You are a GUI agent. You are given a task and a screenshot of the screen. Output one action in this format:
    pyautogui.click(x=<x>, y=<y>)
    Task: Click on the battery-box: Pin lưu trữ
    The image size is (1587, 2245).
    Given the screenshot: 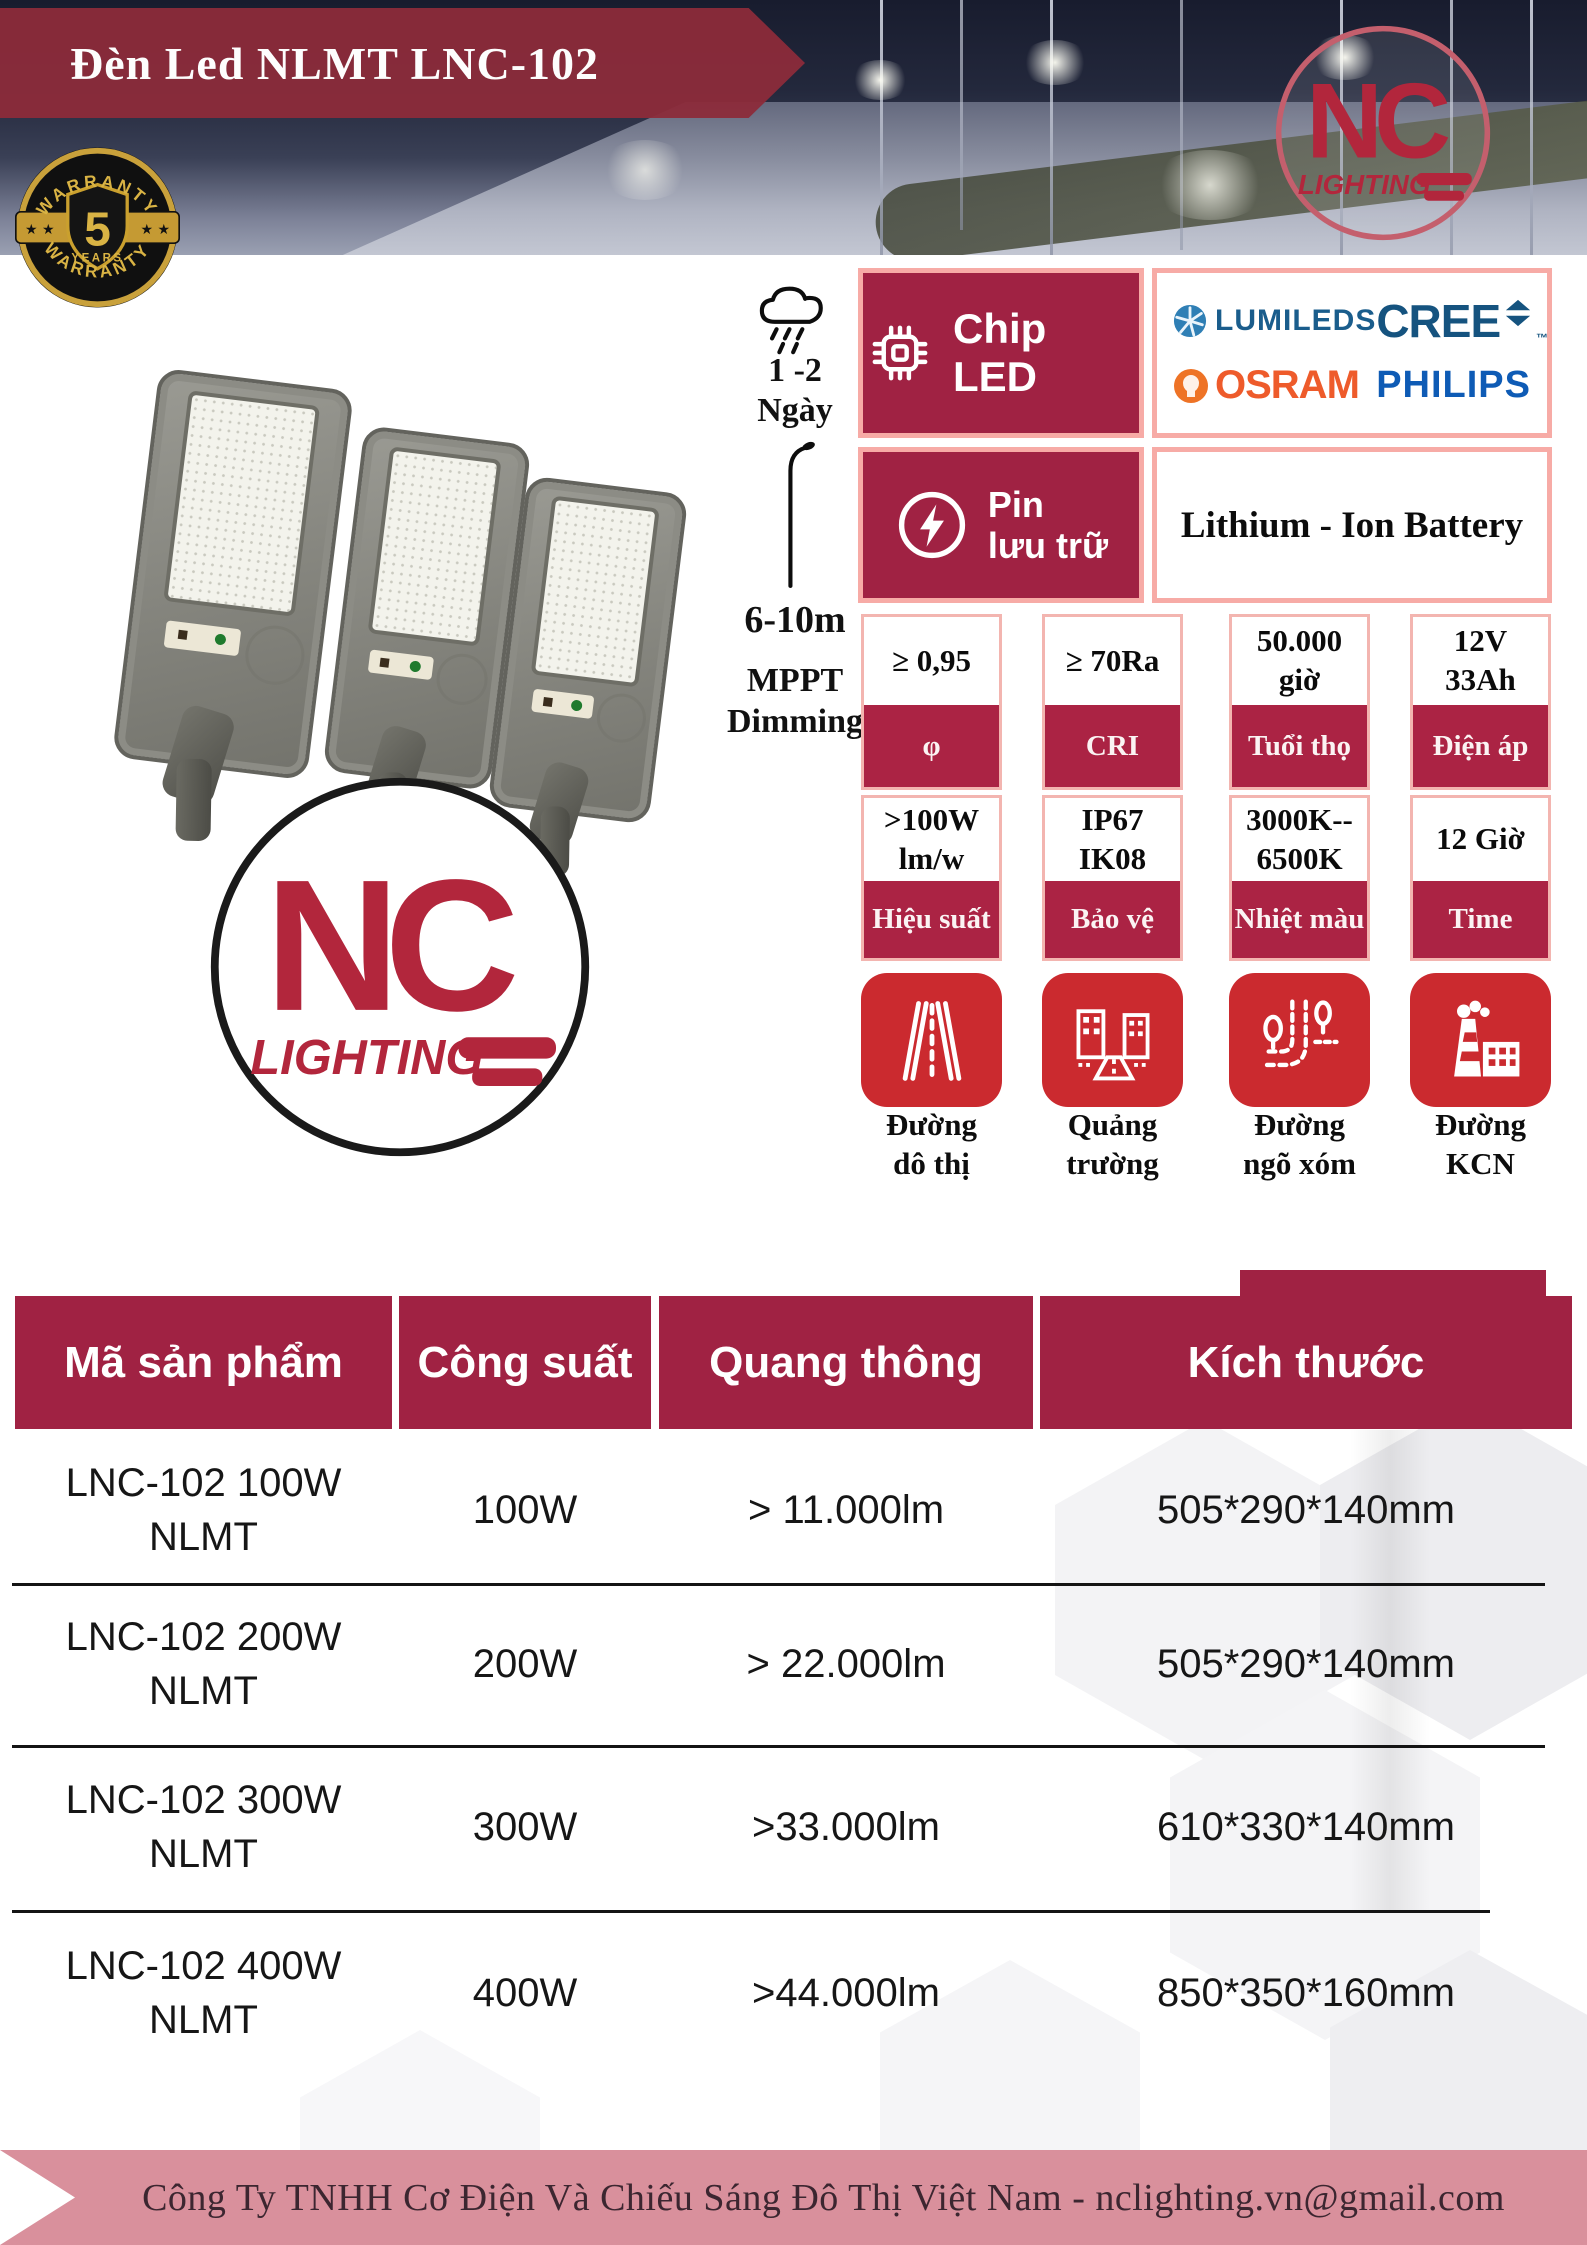 What is the action you would take?
    pyautogui.click(x=1001, y=525)
    